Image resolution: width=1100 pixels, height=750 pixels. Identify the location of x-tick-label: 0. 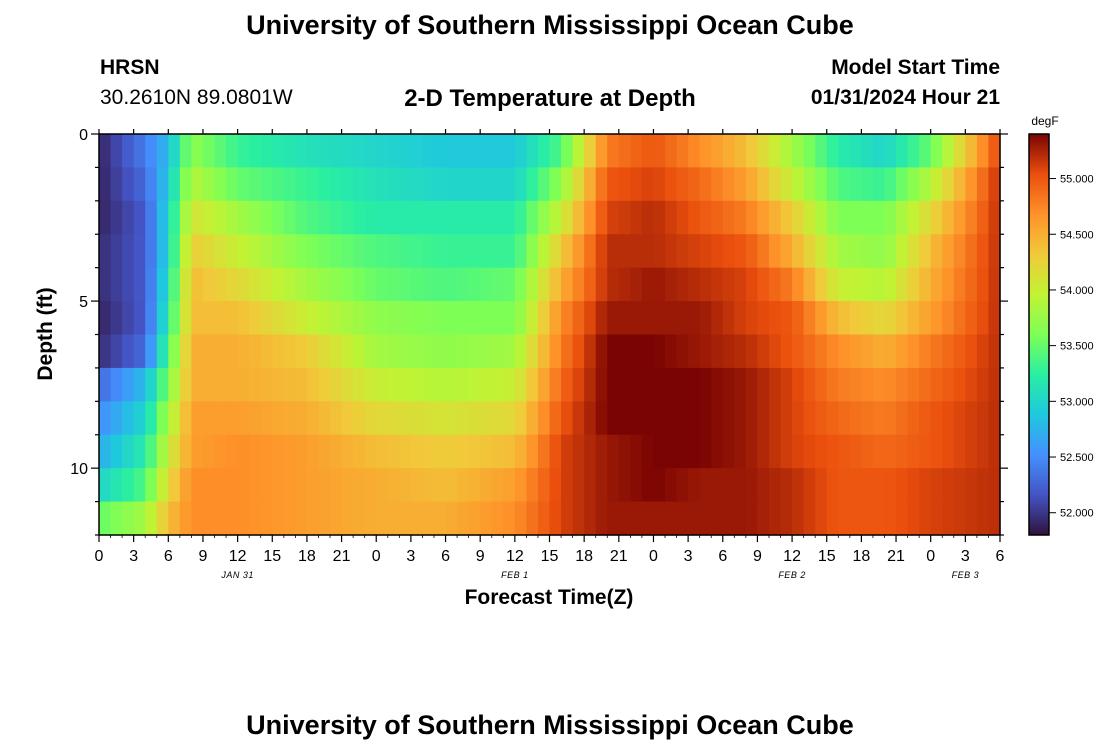
(930, 556).